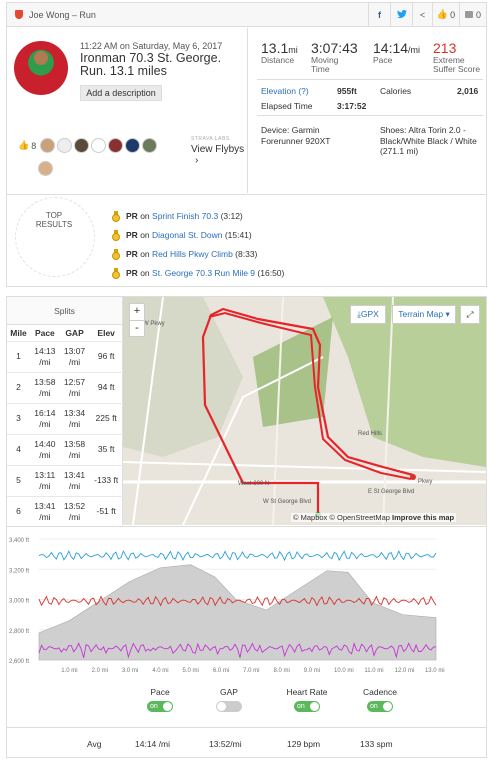 This screenshot has width=493, height=762. I want to click on avg-pace: 14:14 /mi, so click(152, 744).